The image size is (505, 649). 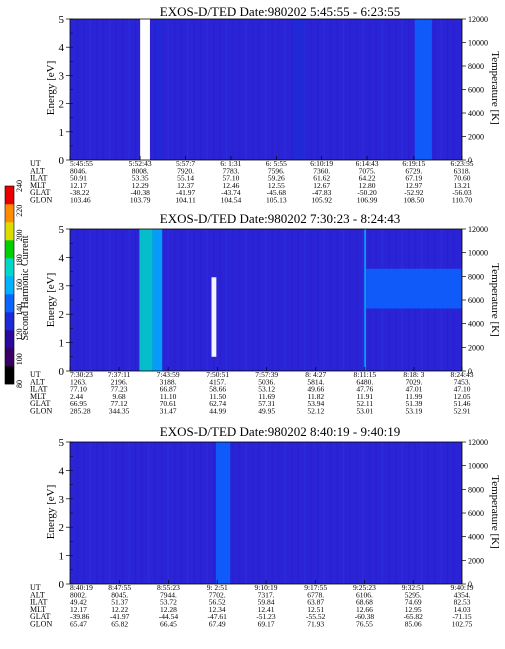 I want to click on table-cell: 7:50:51, so click(x=217, y=374).